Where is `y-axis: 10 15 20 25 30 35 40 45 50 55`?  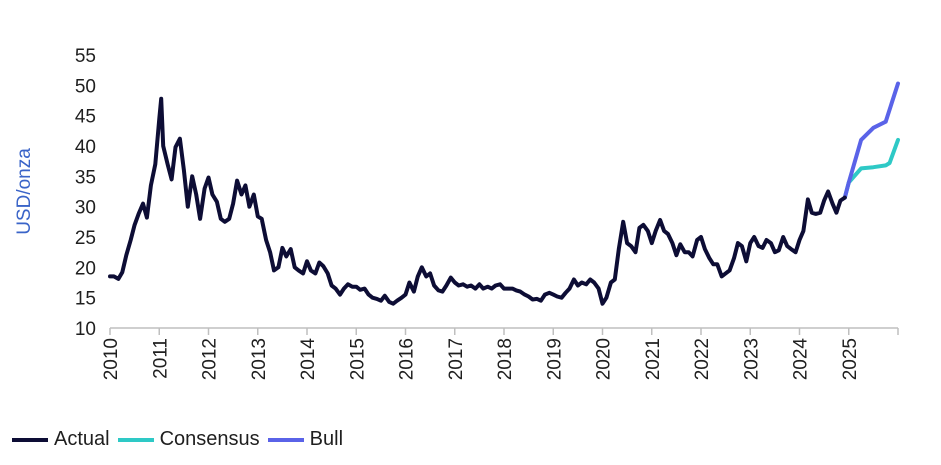
y-axis: 10 15 20 25 30 35 40 45 50 55 is located at coordinates (85, 193).